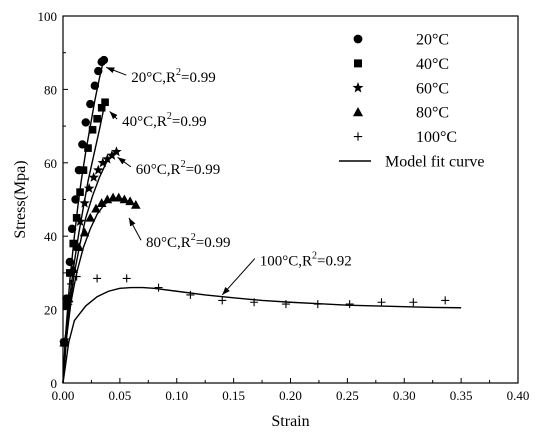 This screenshot has height=438, width=550. Describe the element at coordinates (436, 137) in the screenshot. I see `legend-label: 100°C` at that location.